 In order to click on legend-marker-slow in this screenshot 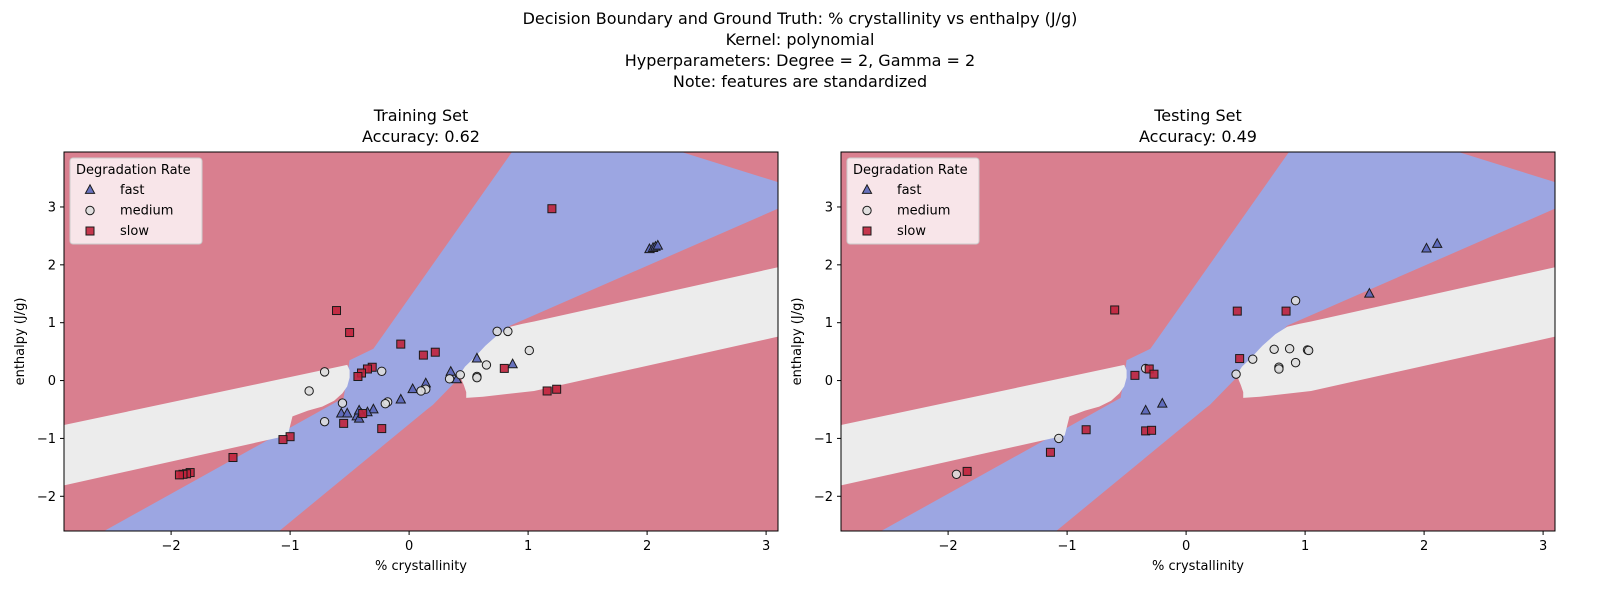, I will do `click(90, 231)`.